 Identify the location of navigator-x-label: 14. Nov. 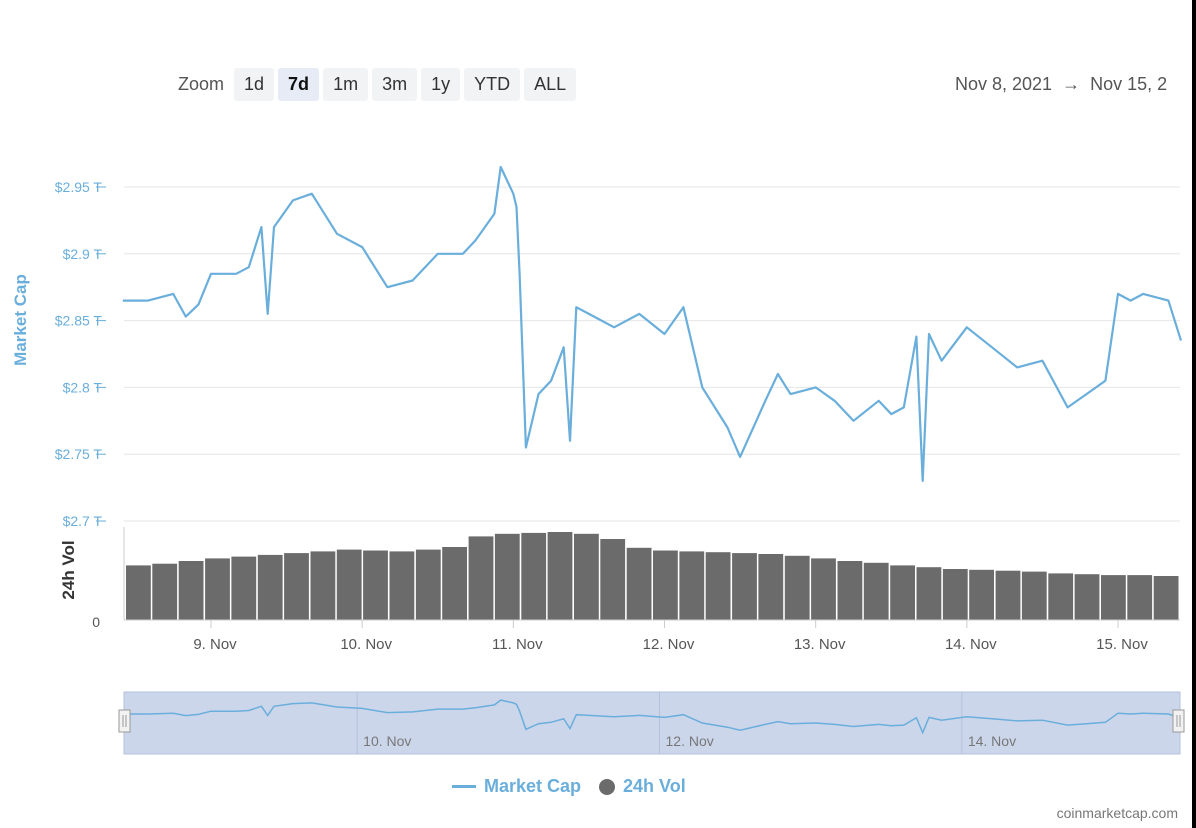
(992, 741).